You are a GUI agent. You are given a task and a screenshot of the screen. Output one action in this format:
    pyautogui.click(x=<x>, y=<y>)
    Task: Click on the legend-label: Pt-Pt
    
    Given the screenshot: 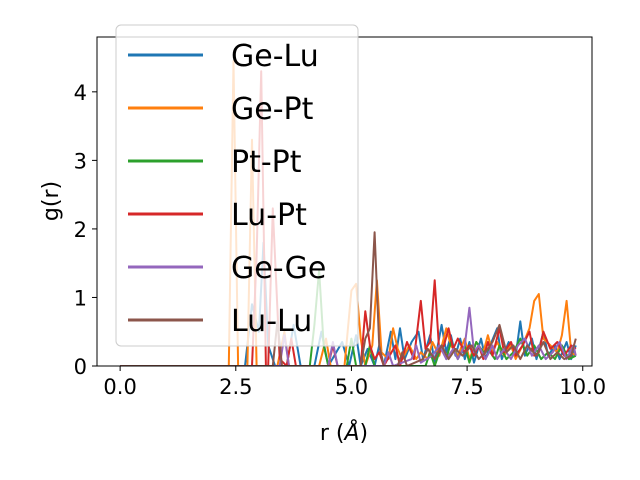 What is the action you would take?
    pyautogui.click(x=266, y=162)
    